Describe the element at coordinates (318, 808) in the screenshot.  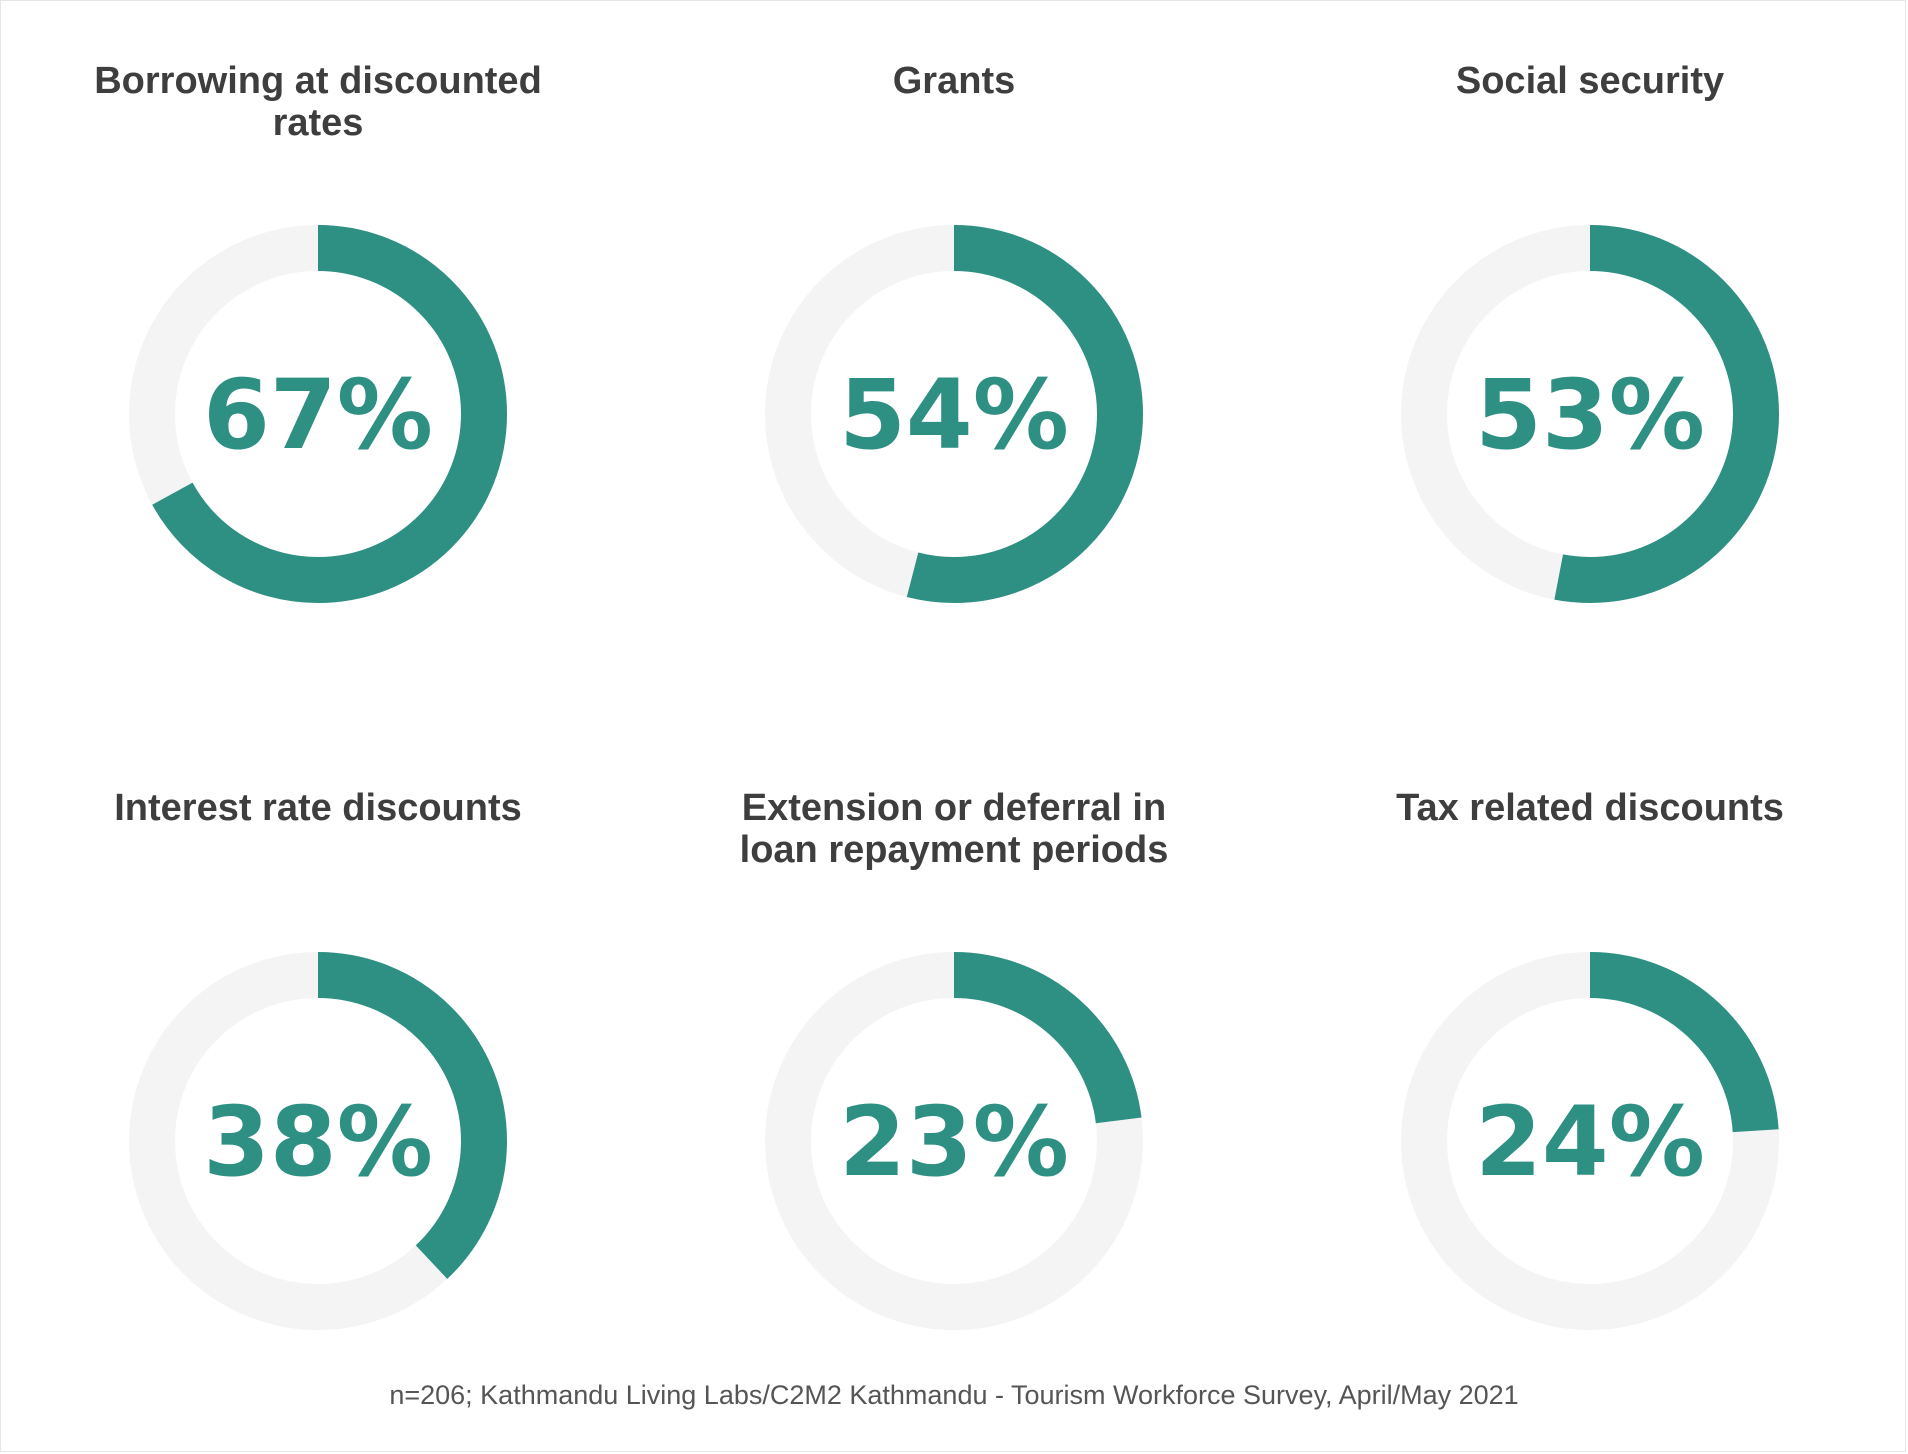
I see `donut-title: Interest rate discounts` at that location.